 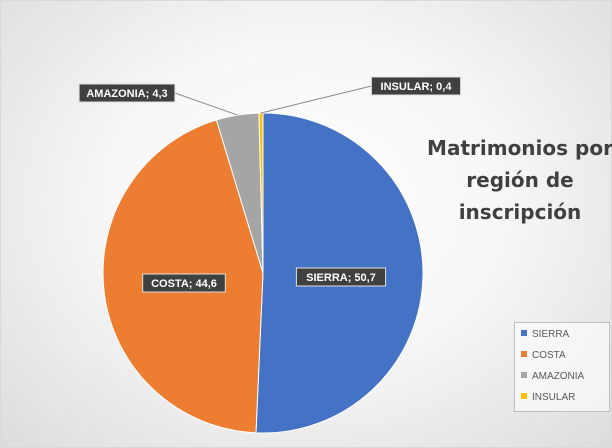 I want to click on legend-label-sierra: SIERRA, so click(x=551, y=334).